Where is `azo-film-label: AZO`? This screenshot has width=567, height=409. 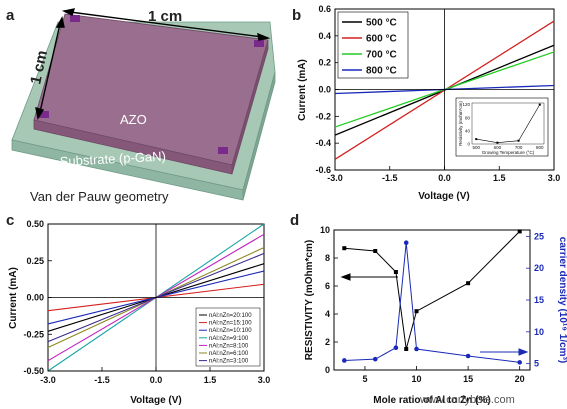 azo-film-label: AZO is located at coordinates (133, 119).